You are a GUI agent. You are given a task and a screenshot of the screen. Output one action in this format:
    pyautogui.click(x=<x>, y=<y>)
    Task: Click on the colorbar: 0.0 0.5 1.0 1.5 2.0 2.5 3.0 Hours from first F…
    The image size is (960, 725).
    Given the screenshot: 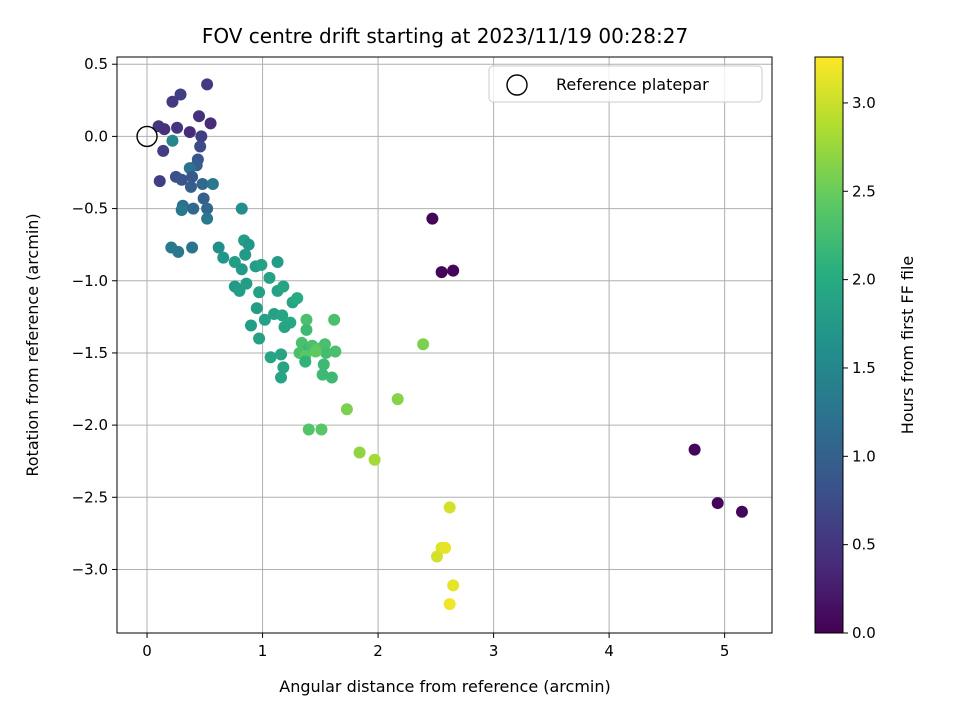 What is the action you would take?
    pyautogui.click(x=865, y=349)
    